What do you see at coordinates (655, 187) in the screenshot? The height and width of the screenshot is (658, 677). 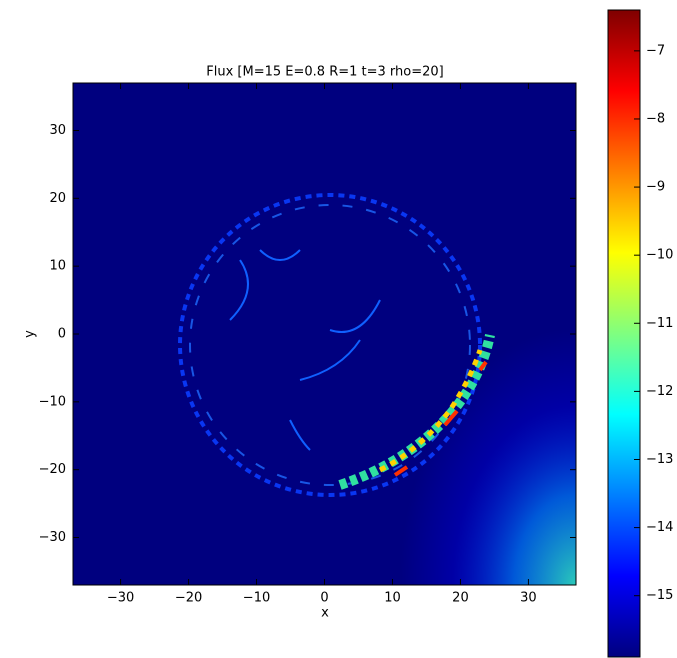 I see `colorbar-tick-label: −9` at bounding box center [655, 187].